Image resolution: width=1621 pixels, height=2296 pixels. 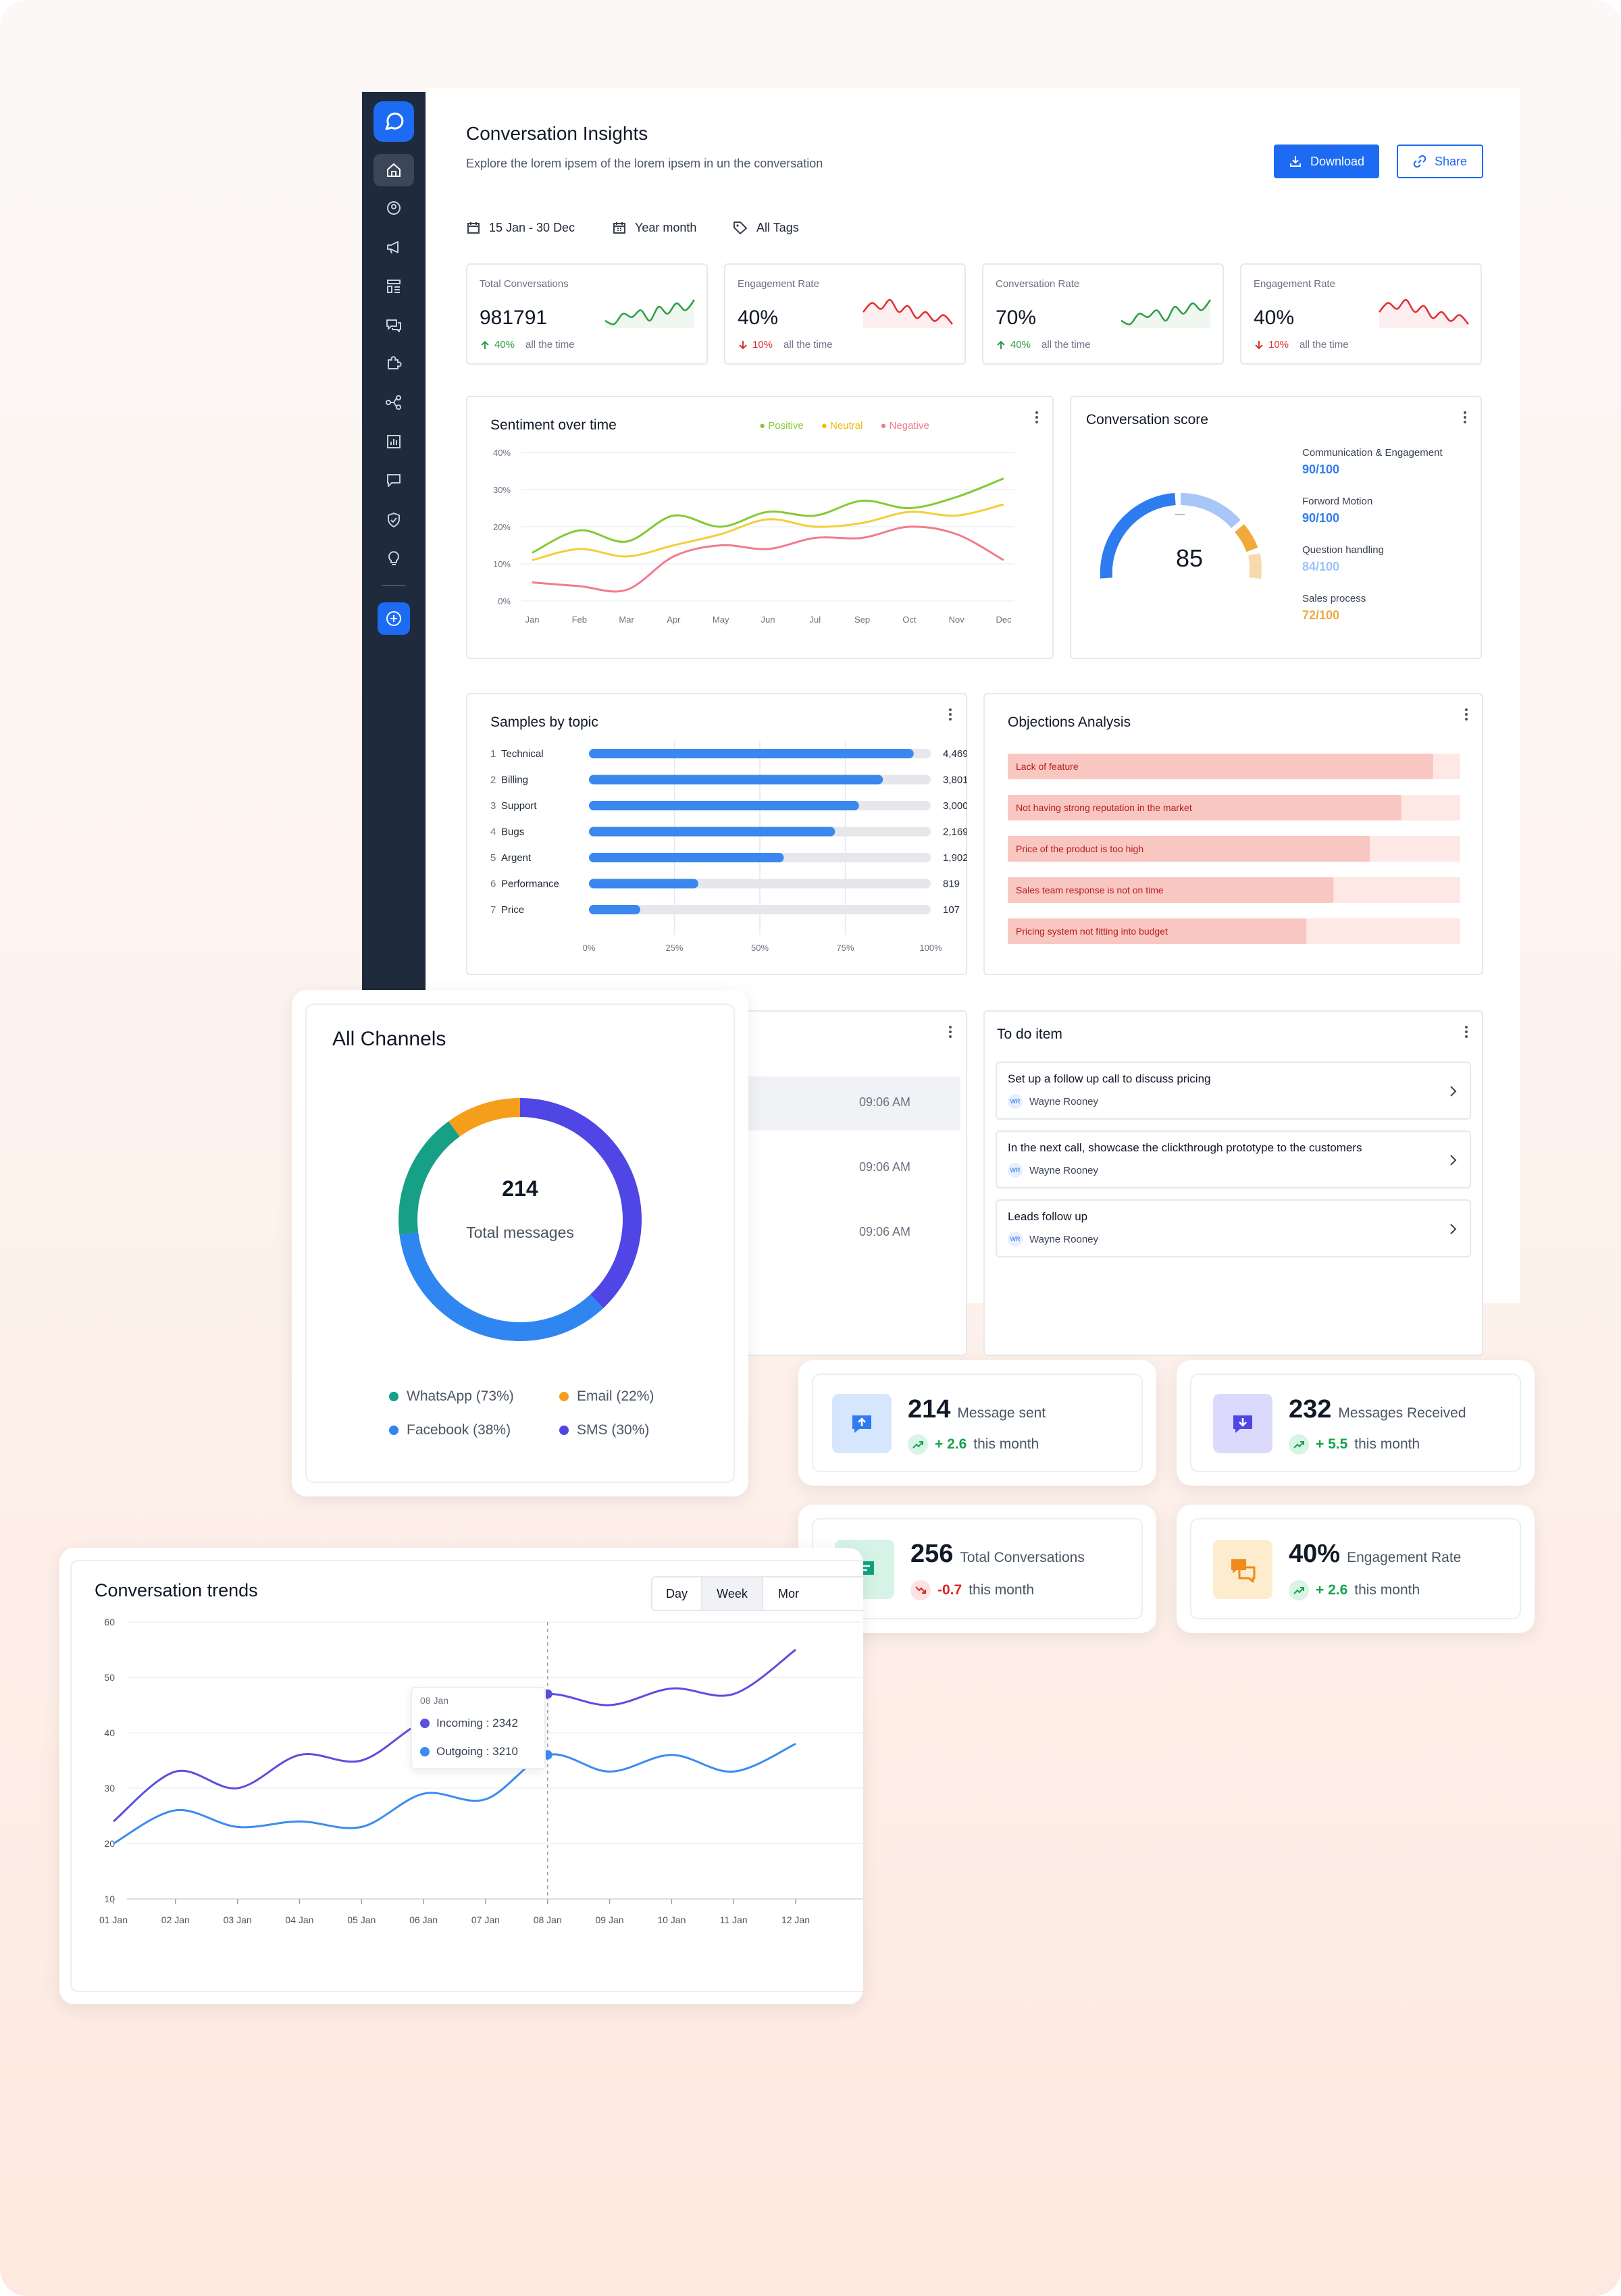 What do you see at coordinates (520, 1219) in the screenshot?
I see `channels-donut` at bounding box center [520, 1219].